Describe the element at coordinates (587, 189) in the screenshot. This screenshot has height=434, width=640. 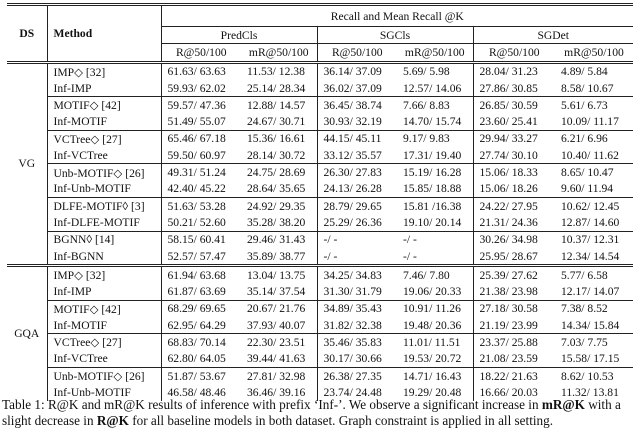
I see `value-cell: 9.60/ 11.94` at that location.